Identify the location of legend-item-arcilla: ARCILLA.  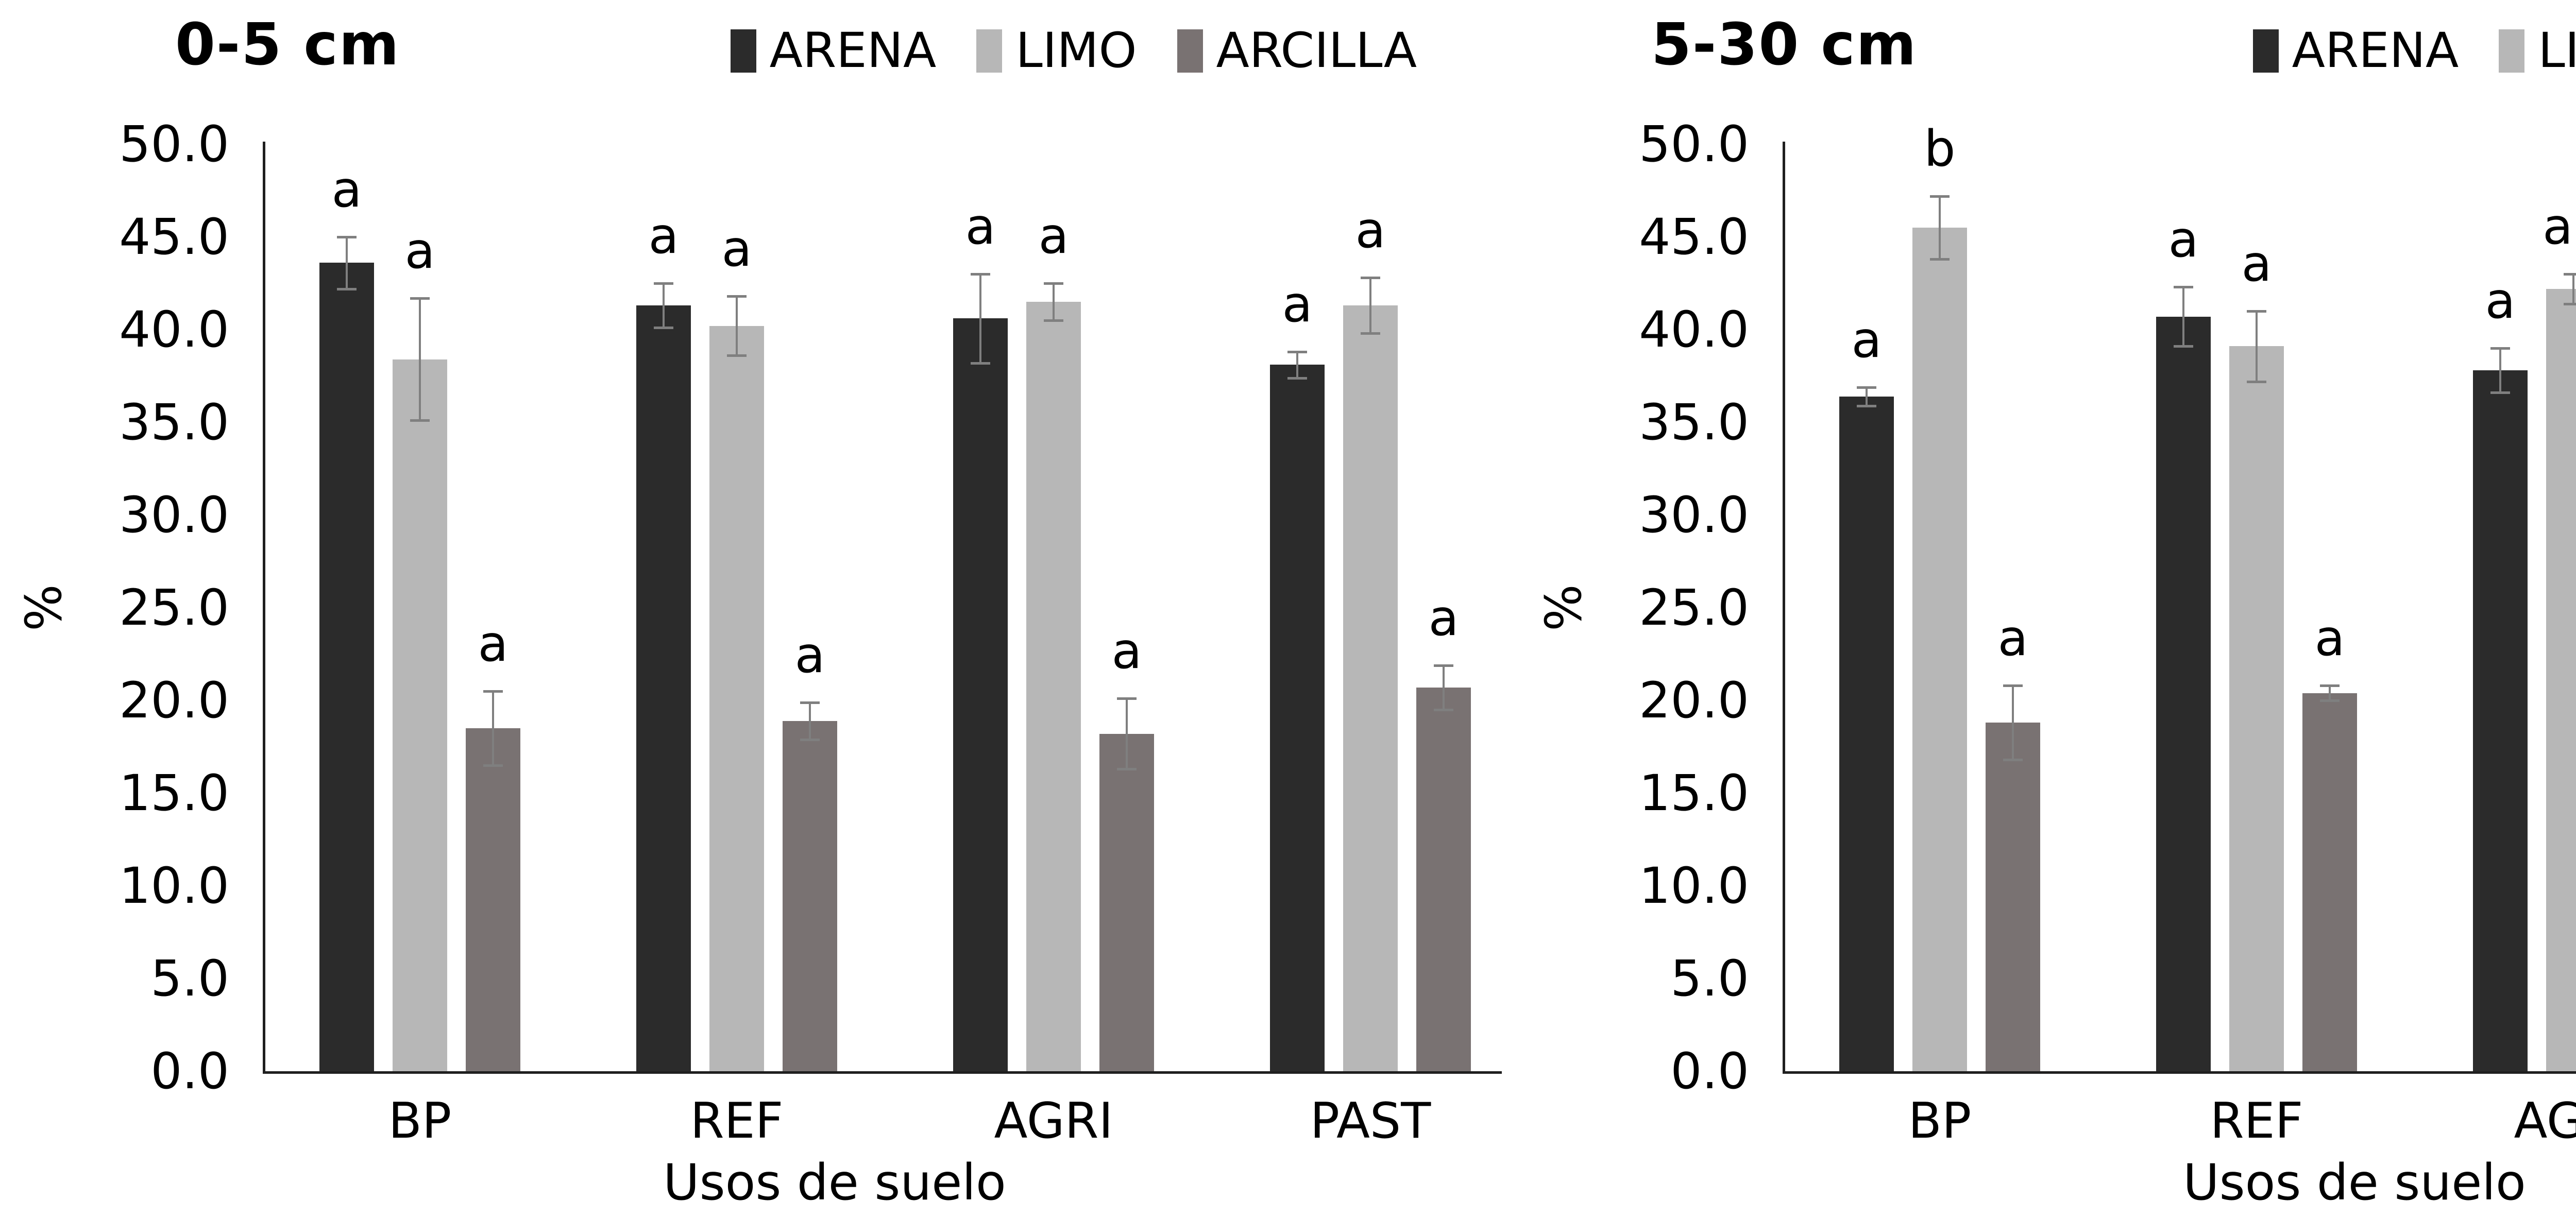
(1297, 51).